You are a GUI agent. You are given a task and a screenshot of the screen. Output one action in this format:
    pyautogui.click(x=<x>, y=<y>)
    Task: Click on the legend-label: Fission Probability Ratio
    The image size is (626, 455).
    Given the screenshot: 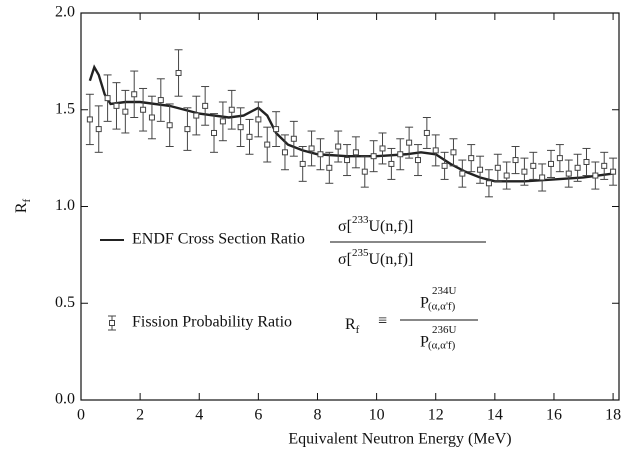 What is the action you would take?
    pyautogui.click(x=212, y=322)
    